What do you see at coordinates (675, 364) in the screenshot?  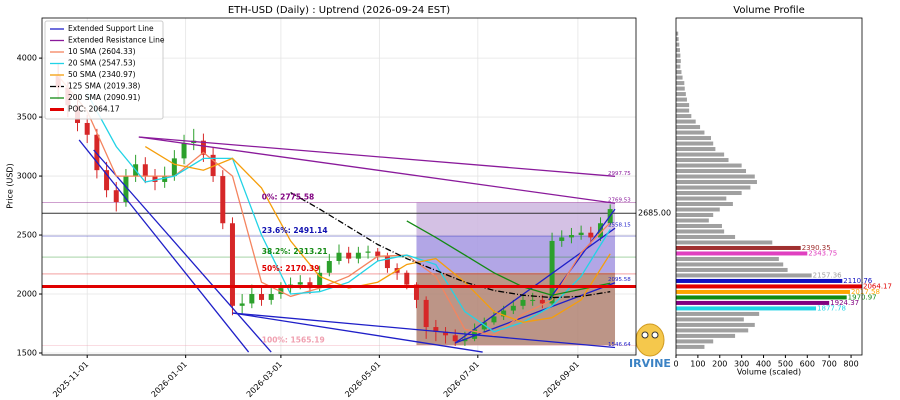 I see `x-tick-label: 0` at bounding box center [675, 364].